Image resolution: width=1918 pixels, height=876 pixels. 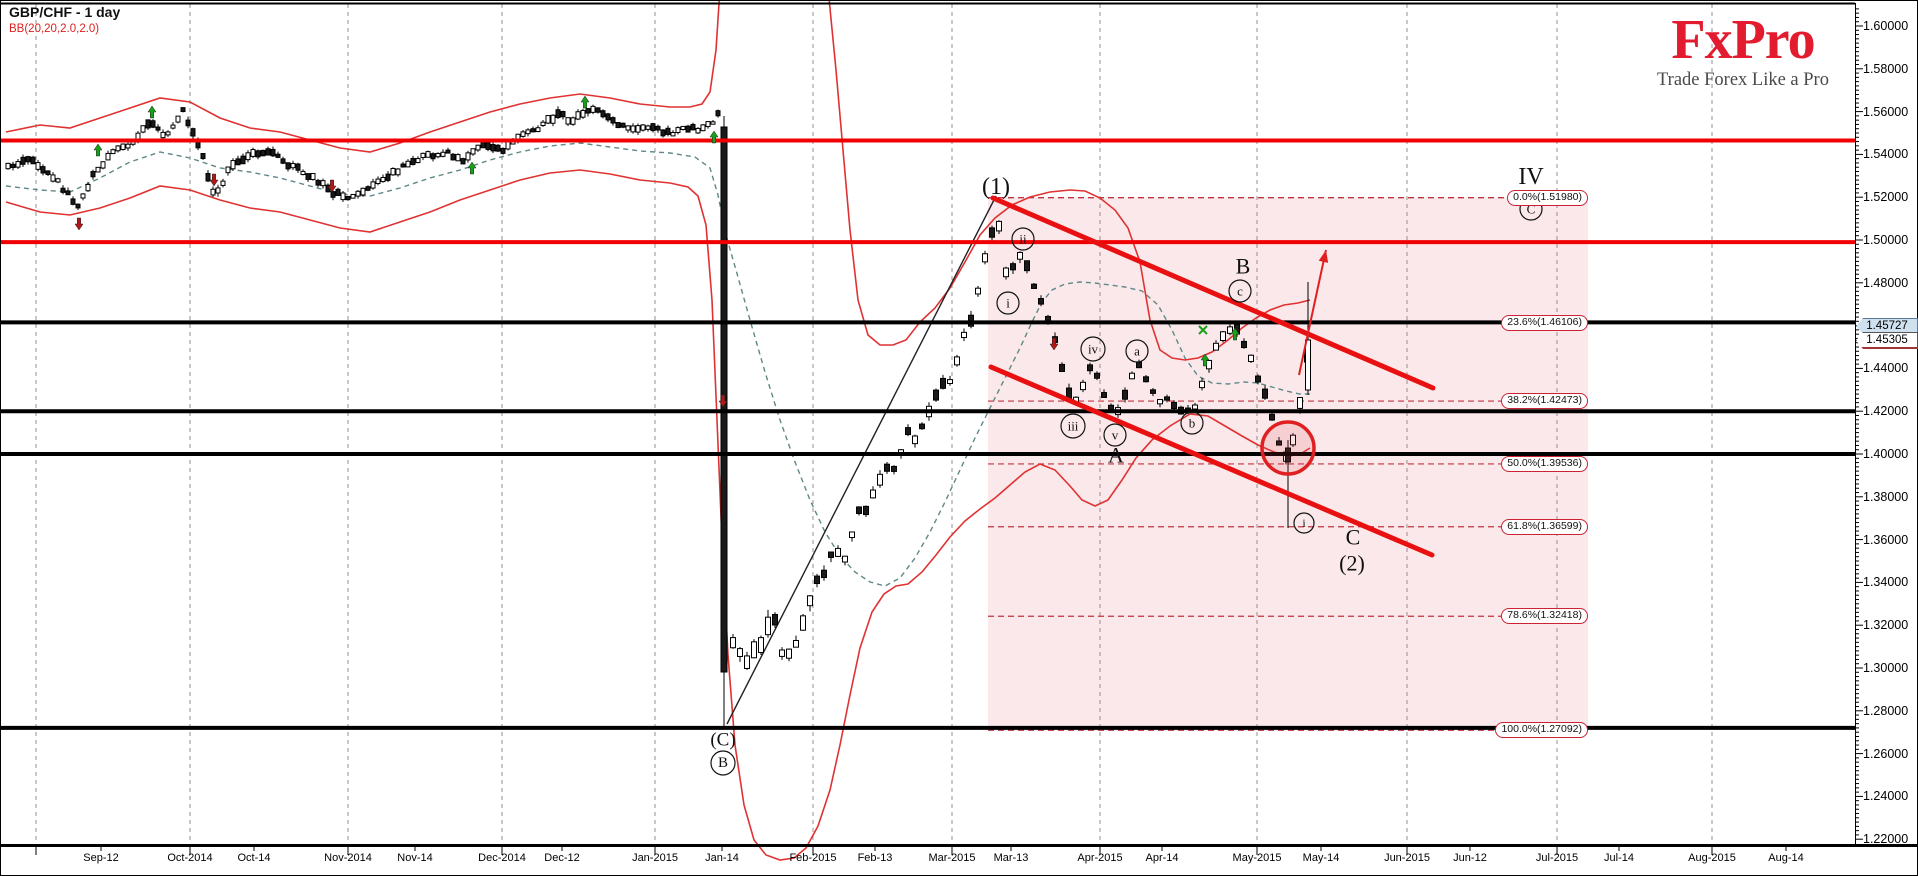 I want to click on fib-level-label: 78.6%(1.32418), so click(x=1544, y=616).